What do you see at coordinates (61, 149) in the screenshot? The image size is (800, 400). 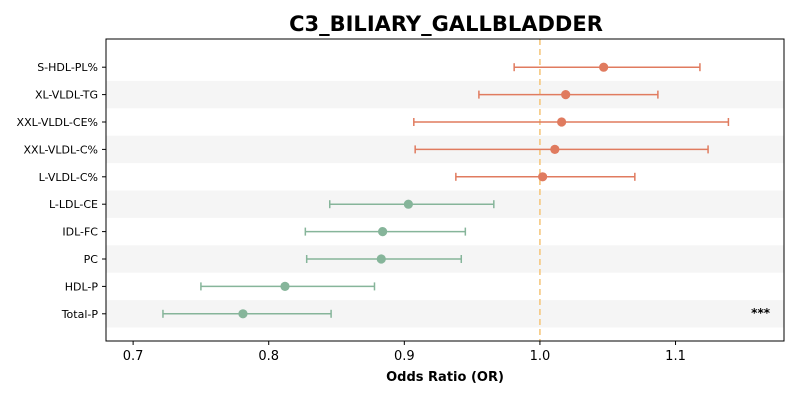 I see `y-tick-label: XXL-VLDL-C%` at bounding box center [61, 149].